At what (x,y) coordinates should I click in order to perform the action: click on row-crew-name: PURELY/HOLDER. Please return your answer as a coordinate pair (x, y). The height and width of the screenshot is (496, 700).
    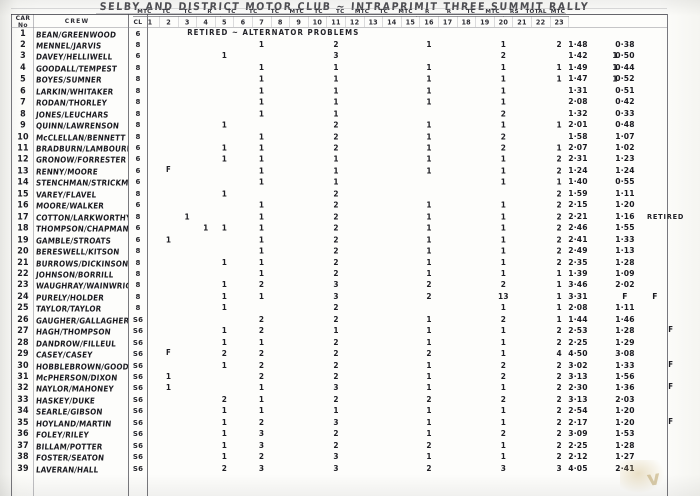
    Looking at the image, I should click on (70, 297).